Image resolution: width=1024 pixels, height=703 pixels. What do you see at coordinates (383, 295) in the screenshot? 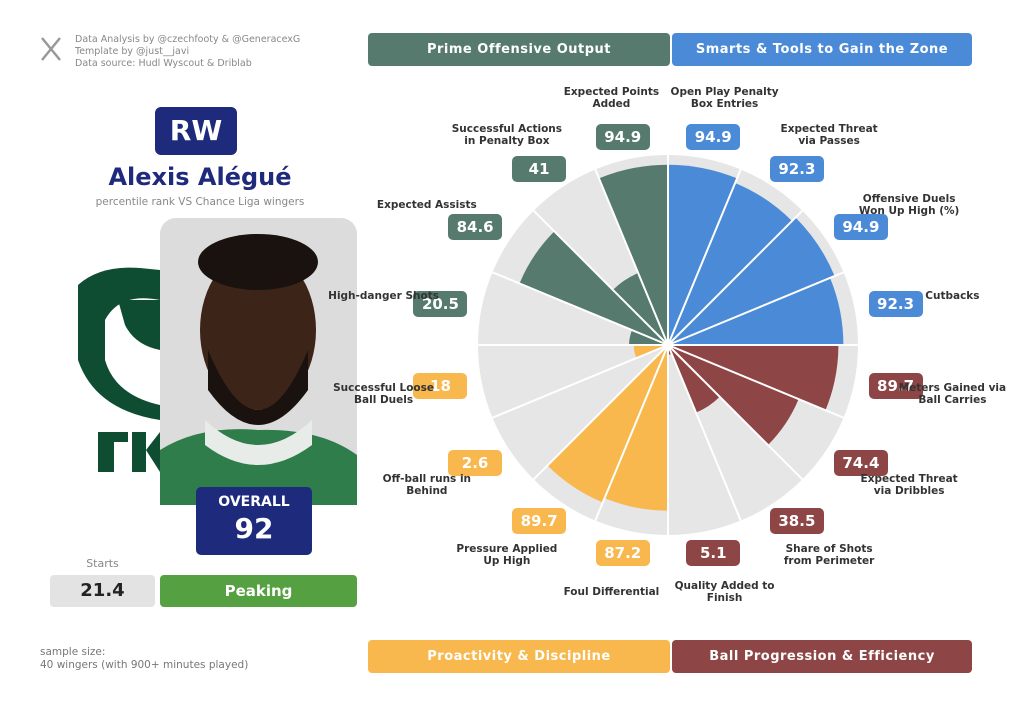
I see `category-label: High-danger Shots` at bounding box center [383, 295].